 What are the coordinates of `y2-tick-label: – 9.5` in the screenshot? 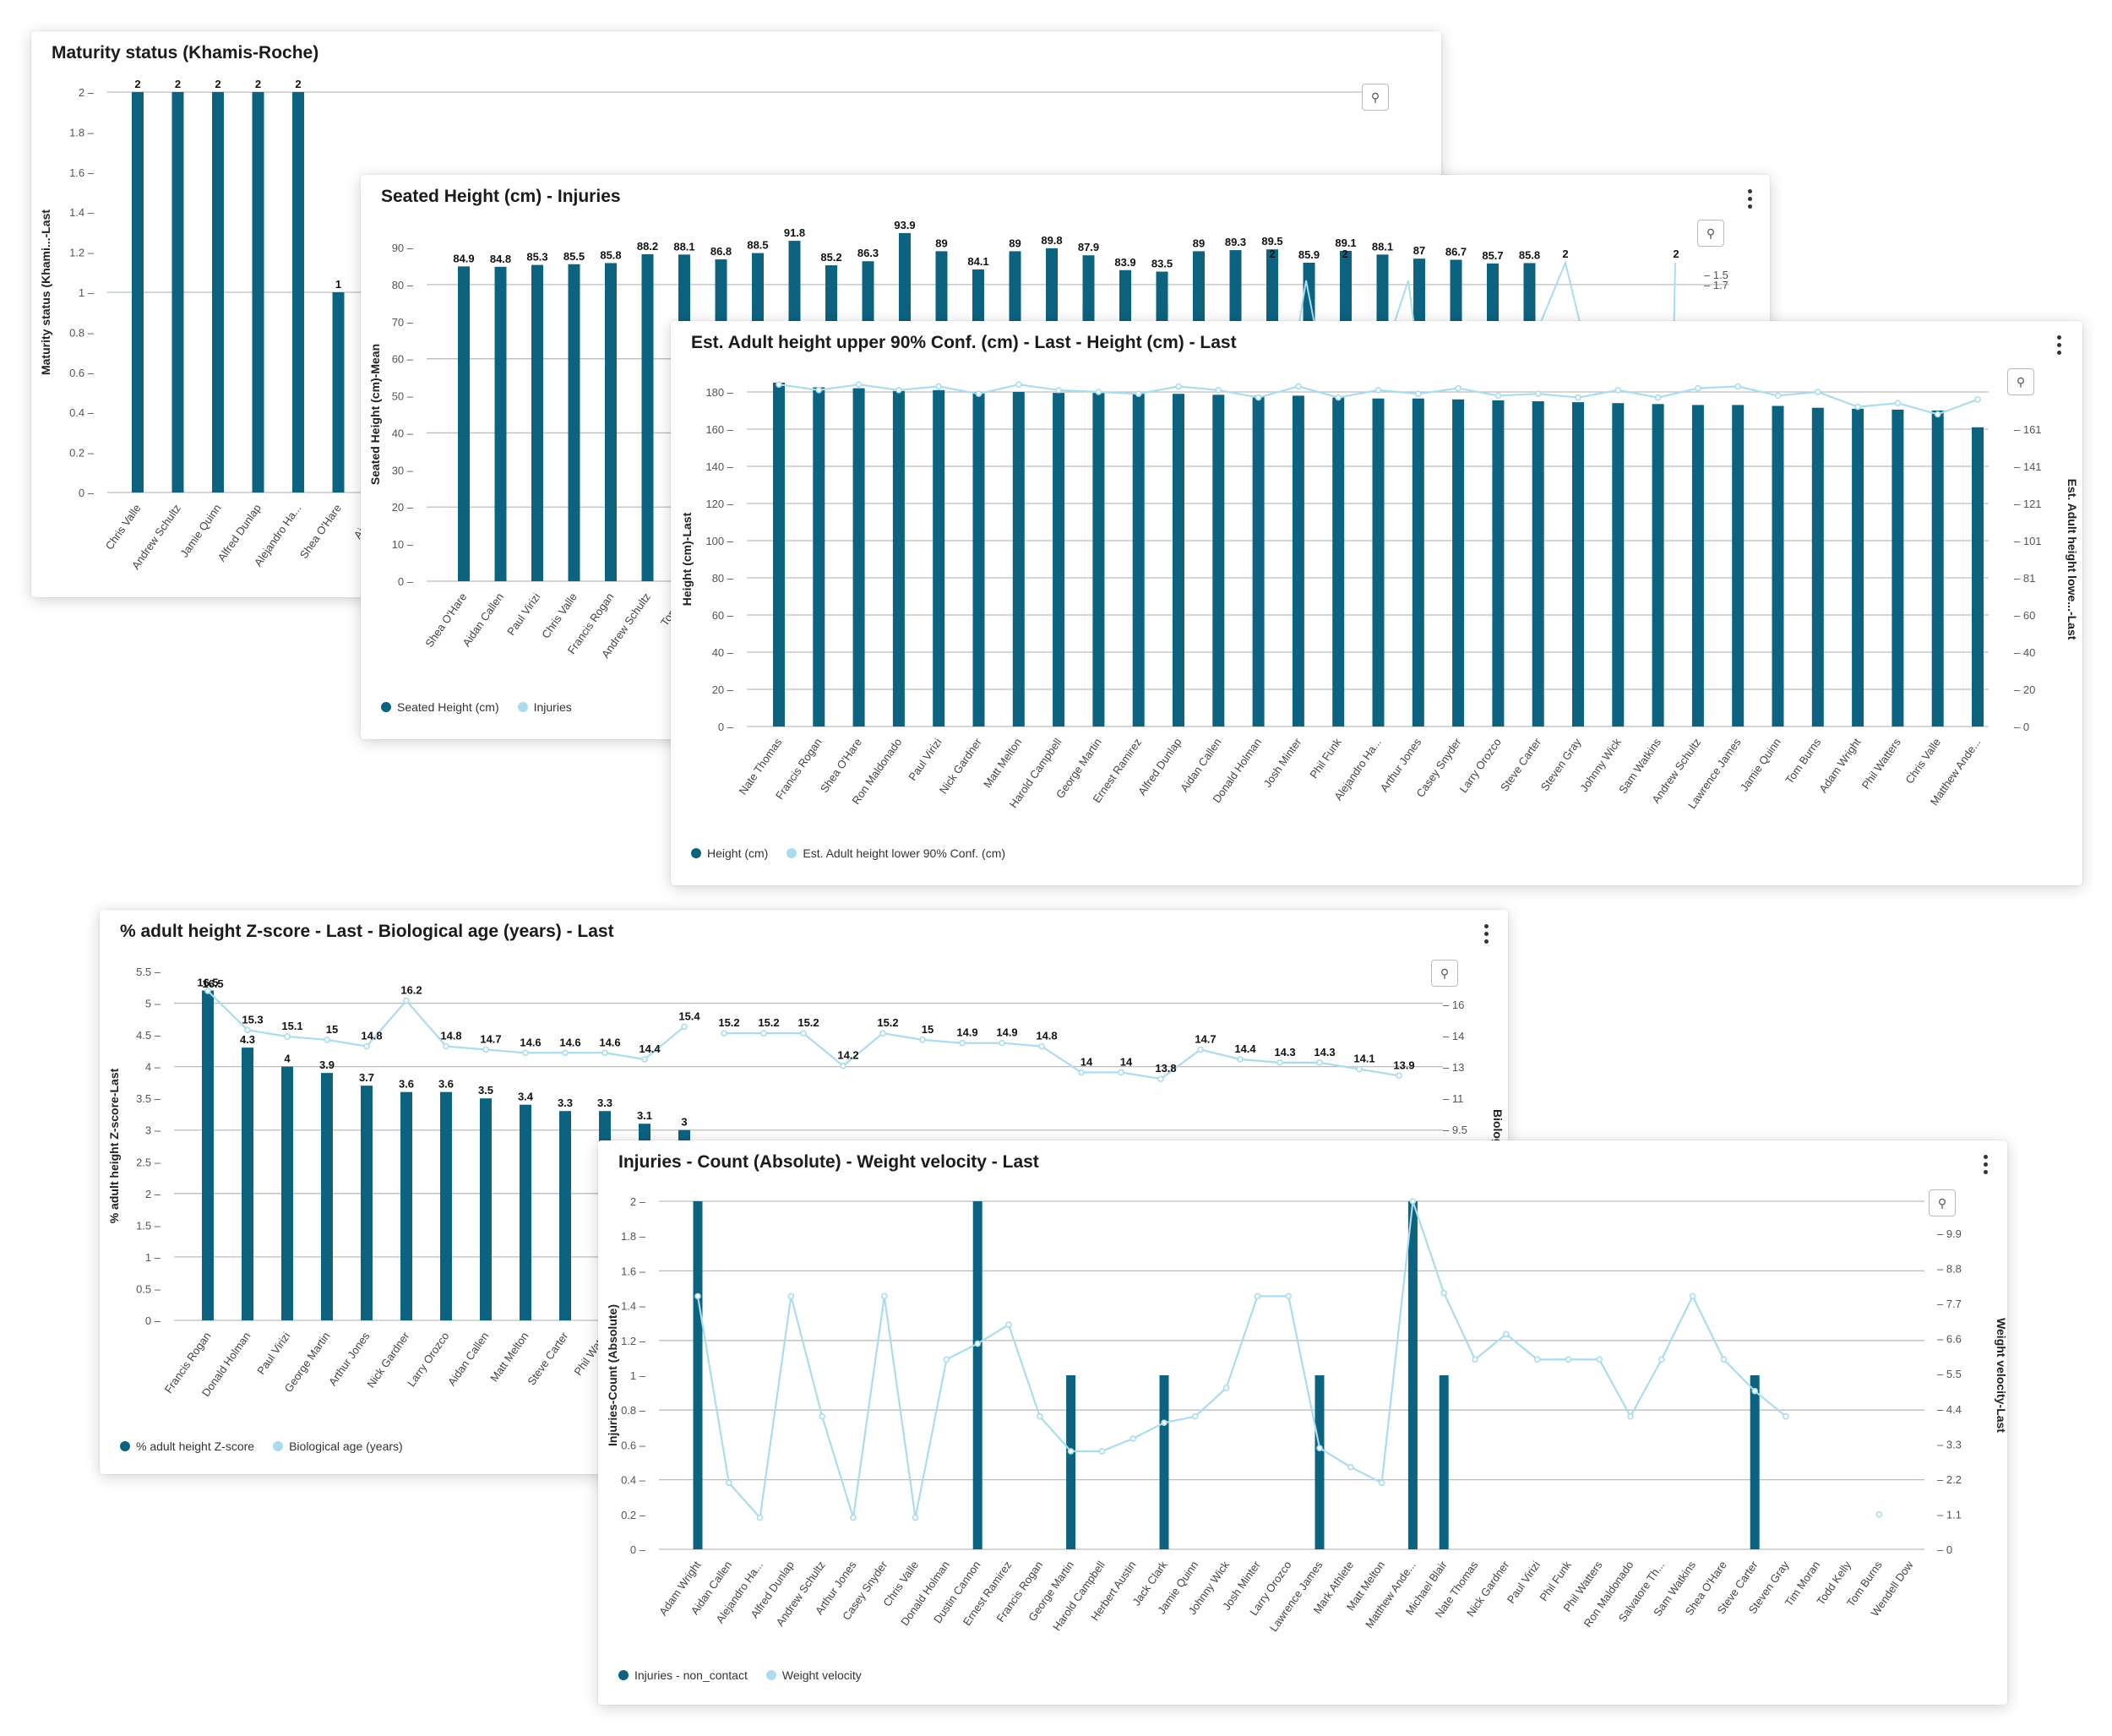 It's located at (1455, 1130).